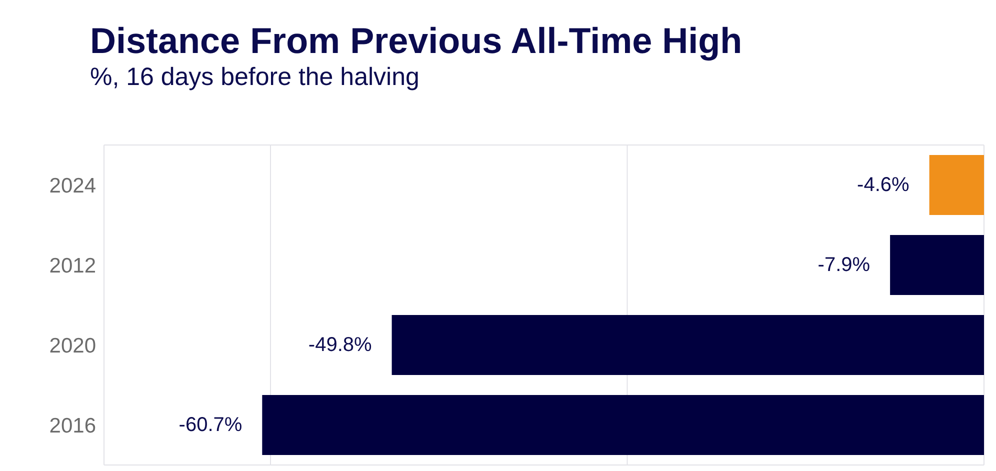  What do you see at coordinates (340, 345) in the screenshot?
I see `data-label: -49.8%` at bounding box center [340, 345].